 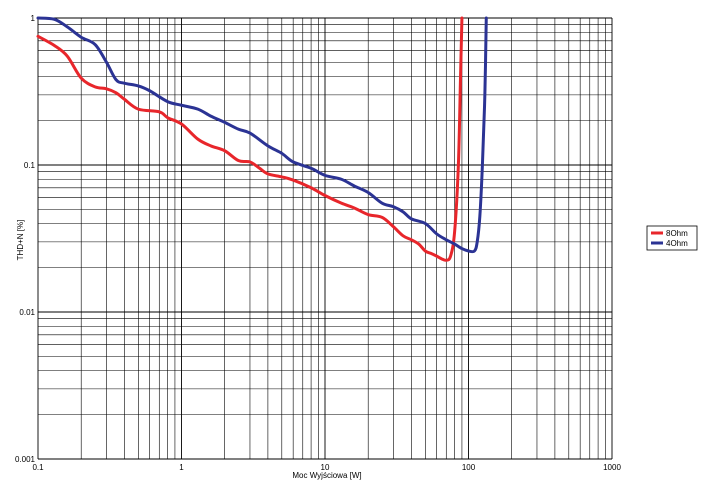 What do you see at coordinates (27, 312) in the screenshot?
I see `y-tick-label: 0.01` at bounding box center [27, 312].